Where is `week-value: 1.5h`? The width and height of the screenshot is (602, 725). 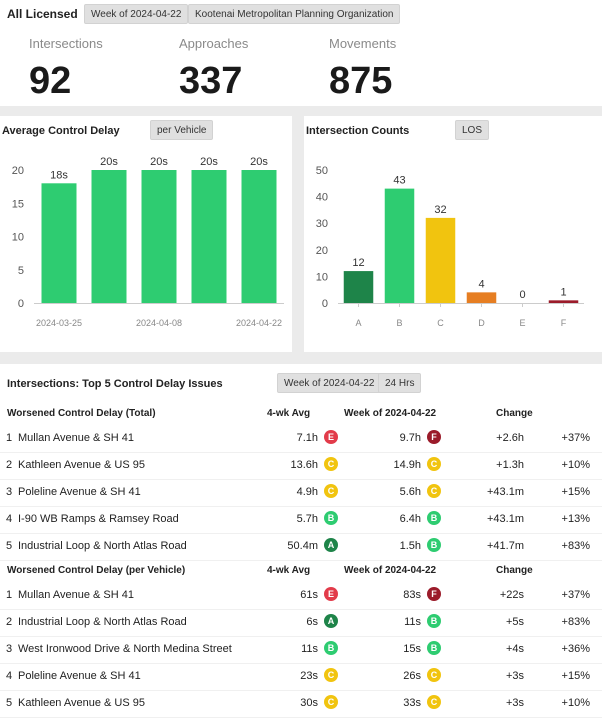
week-value: 1.5h is located at coordinates (410, 546).